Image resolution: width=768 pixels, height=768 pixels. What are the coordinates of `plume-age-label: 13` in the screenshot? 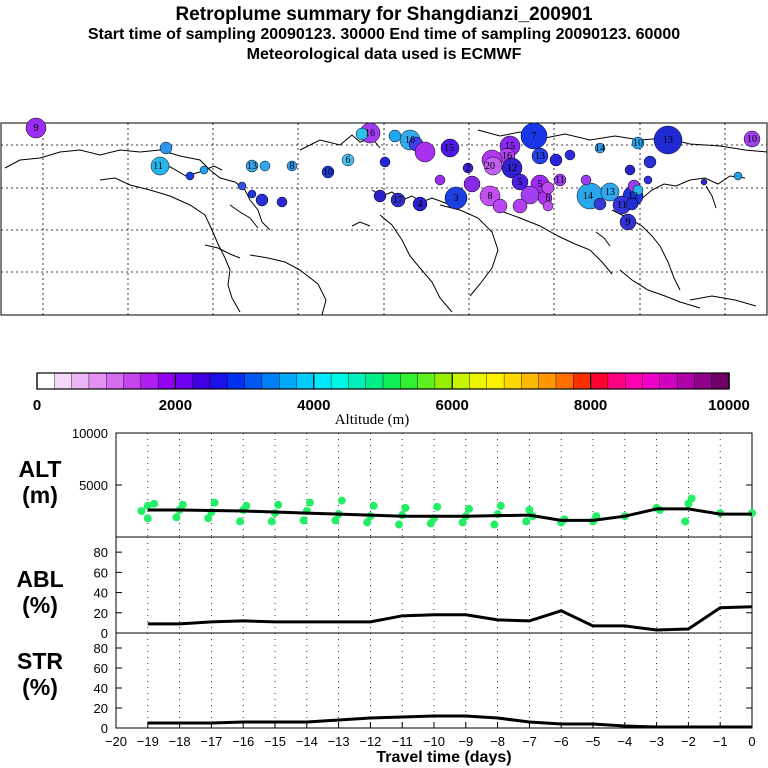 It's located at (610, 192).